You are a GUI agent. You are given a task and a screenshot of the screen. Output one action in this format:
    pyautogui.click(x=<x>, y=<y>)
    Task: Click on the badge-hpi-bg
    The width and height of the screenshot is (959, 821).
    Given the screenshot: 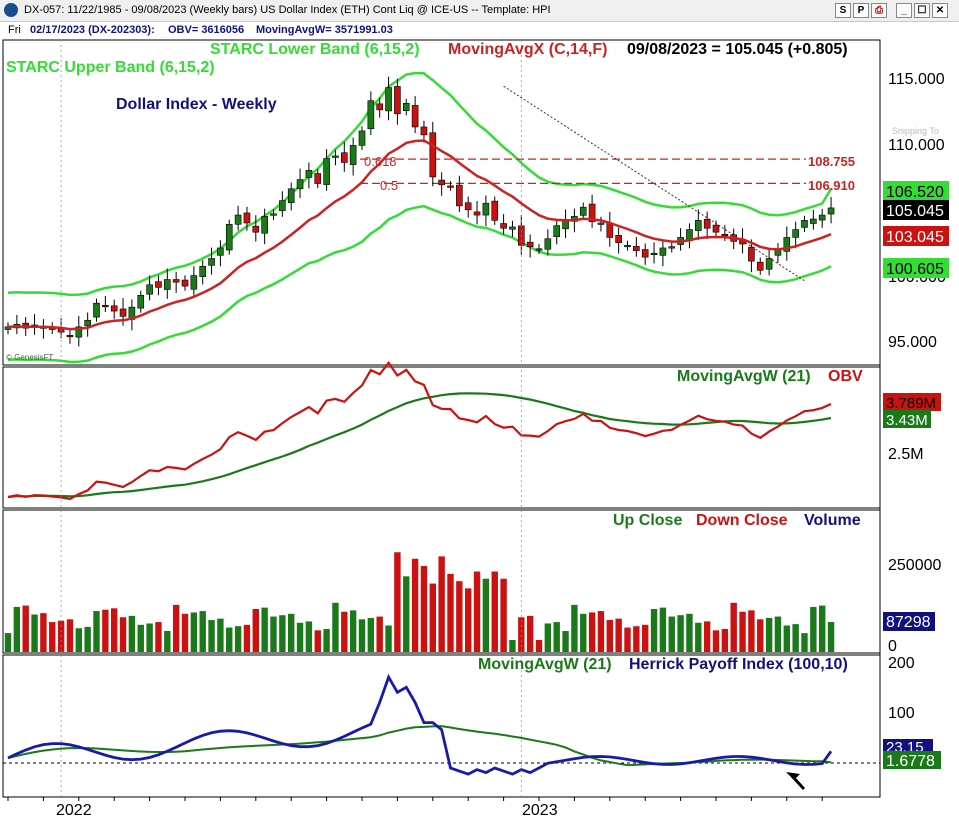 What is the action you would take?
    pyautogui.click(x=908, y=746)
    